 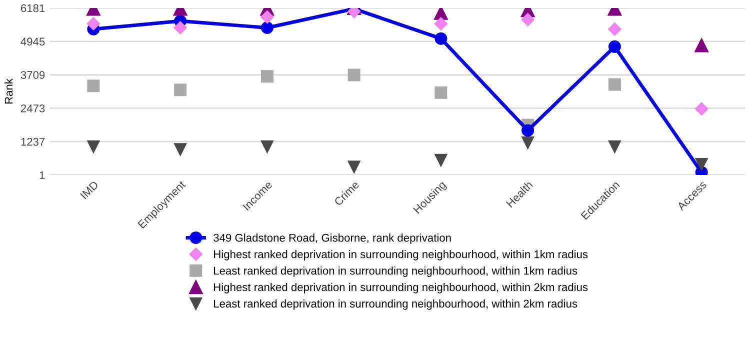 I want to click on y-tick-label: 2473, so click(x=32, y=108).